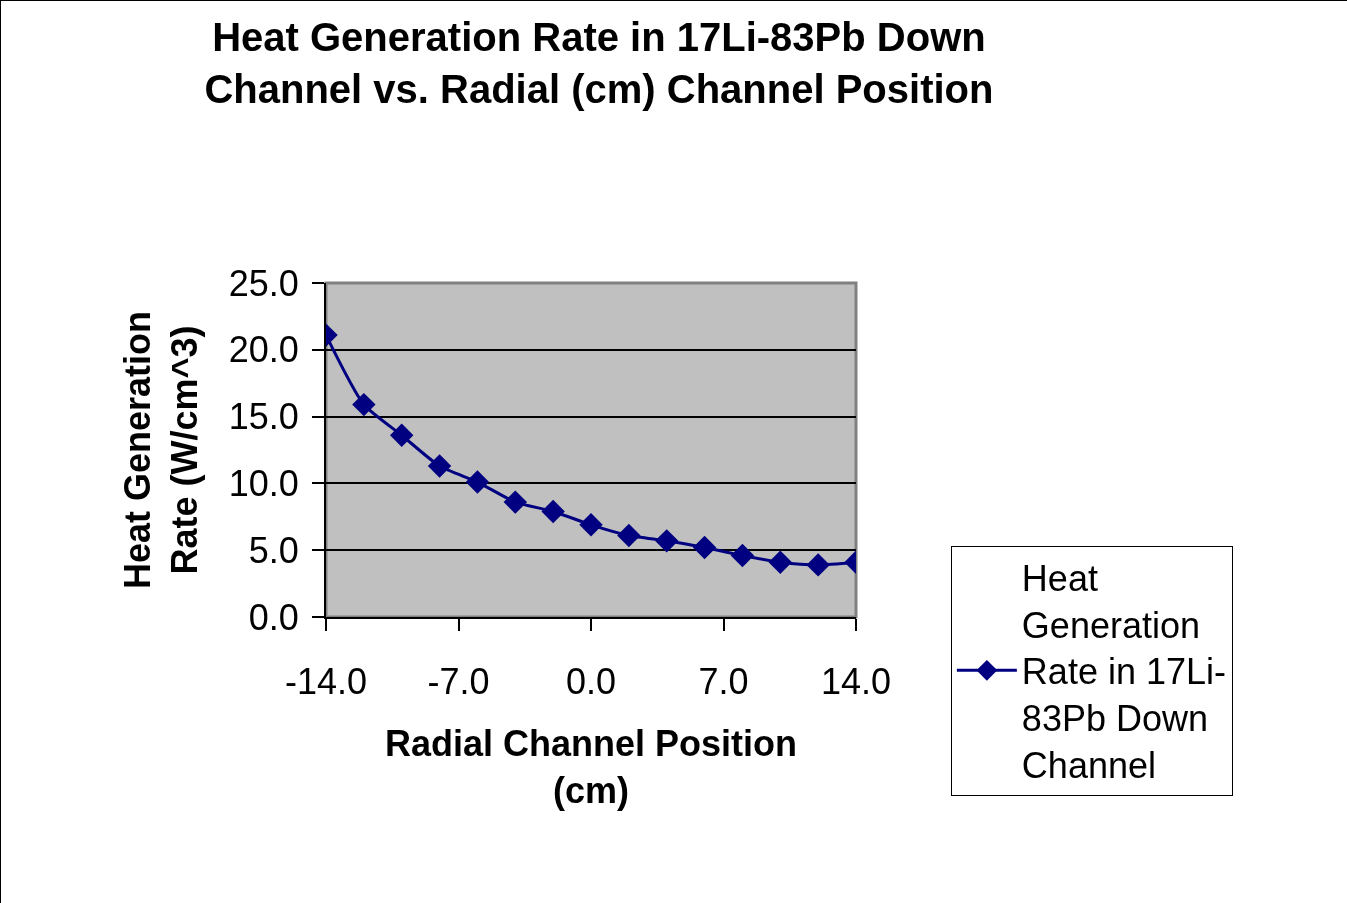 The width and height of the screenshot is (1347, 903). Describe the element at coordinates (591, 682) in the screenshot. I see `x-tick-label: 0.0` at that location.